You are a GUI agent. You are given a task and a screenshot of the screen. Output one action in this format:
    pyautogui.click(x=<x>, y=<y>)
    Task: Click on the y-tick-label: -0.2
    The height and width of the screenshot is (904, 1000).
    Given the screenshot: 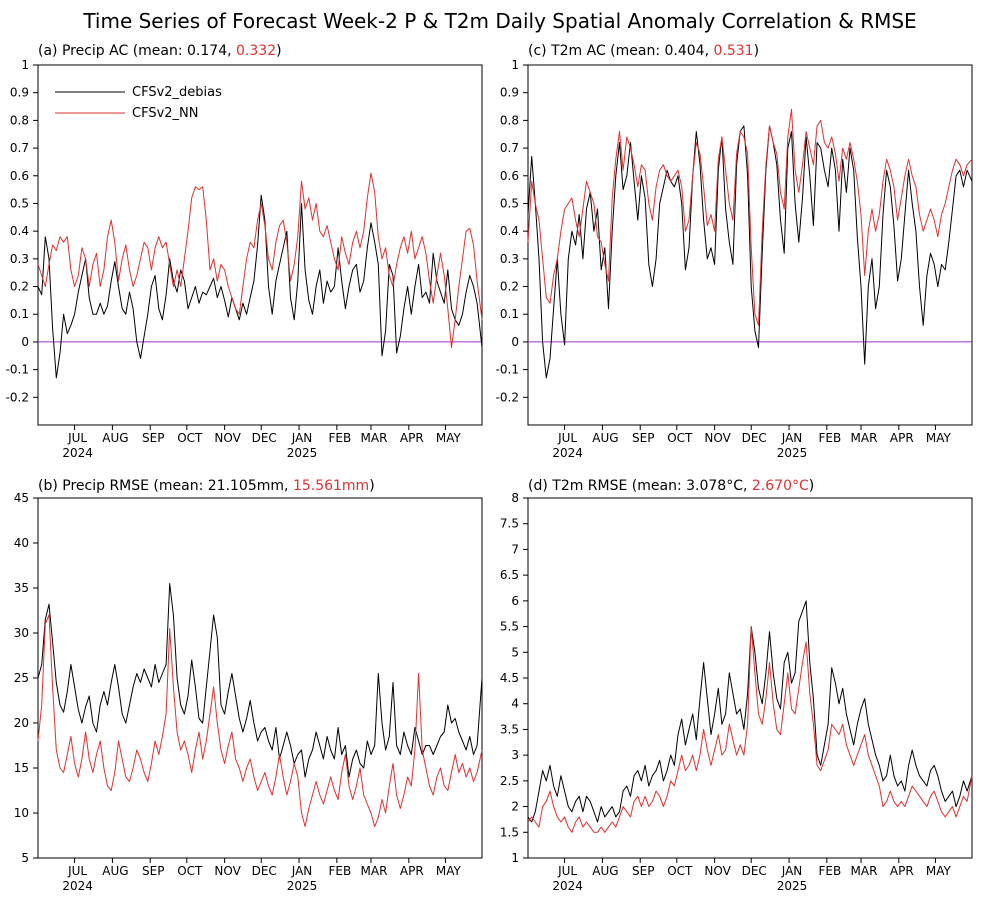 What is the action you would take?
    pyautogui.click(x=507, y=397)
    